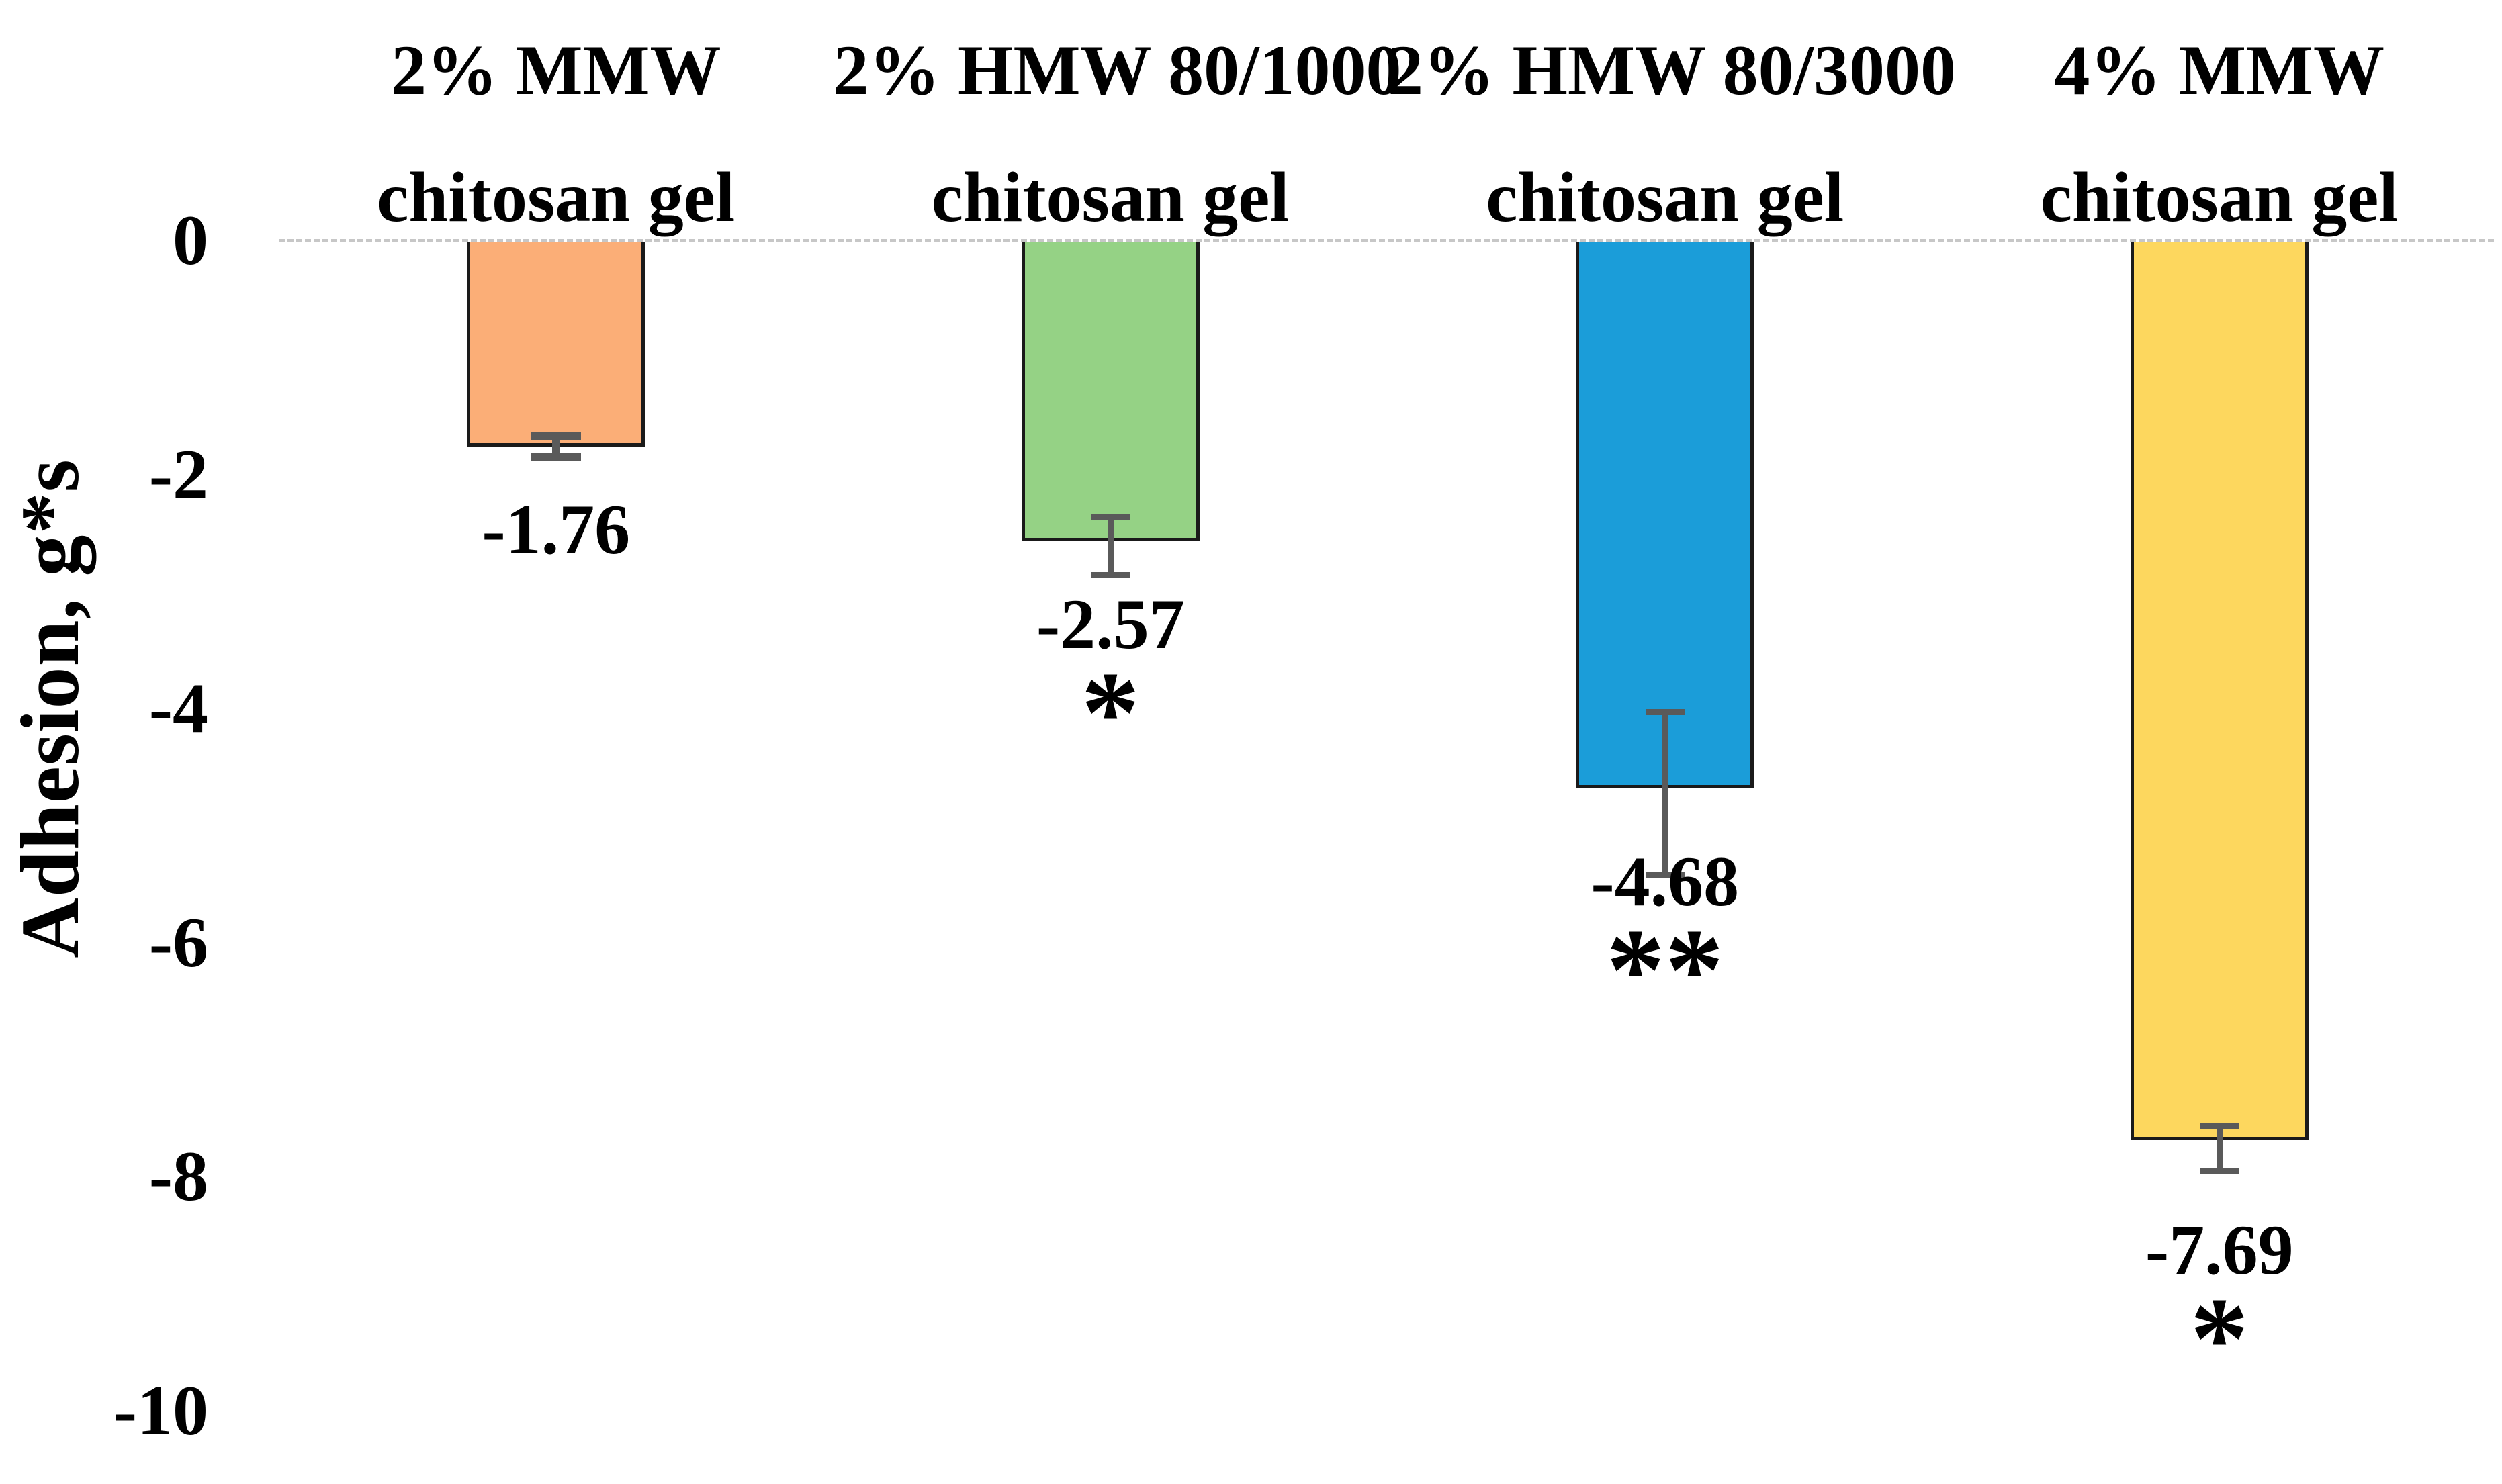 The width and height of the screenshot is (2502, 1484). What do you see at coordinates (555, 70) in the screenshot?
I see `category-label-line: 2% MMW` at bounding box center [555, 70].